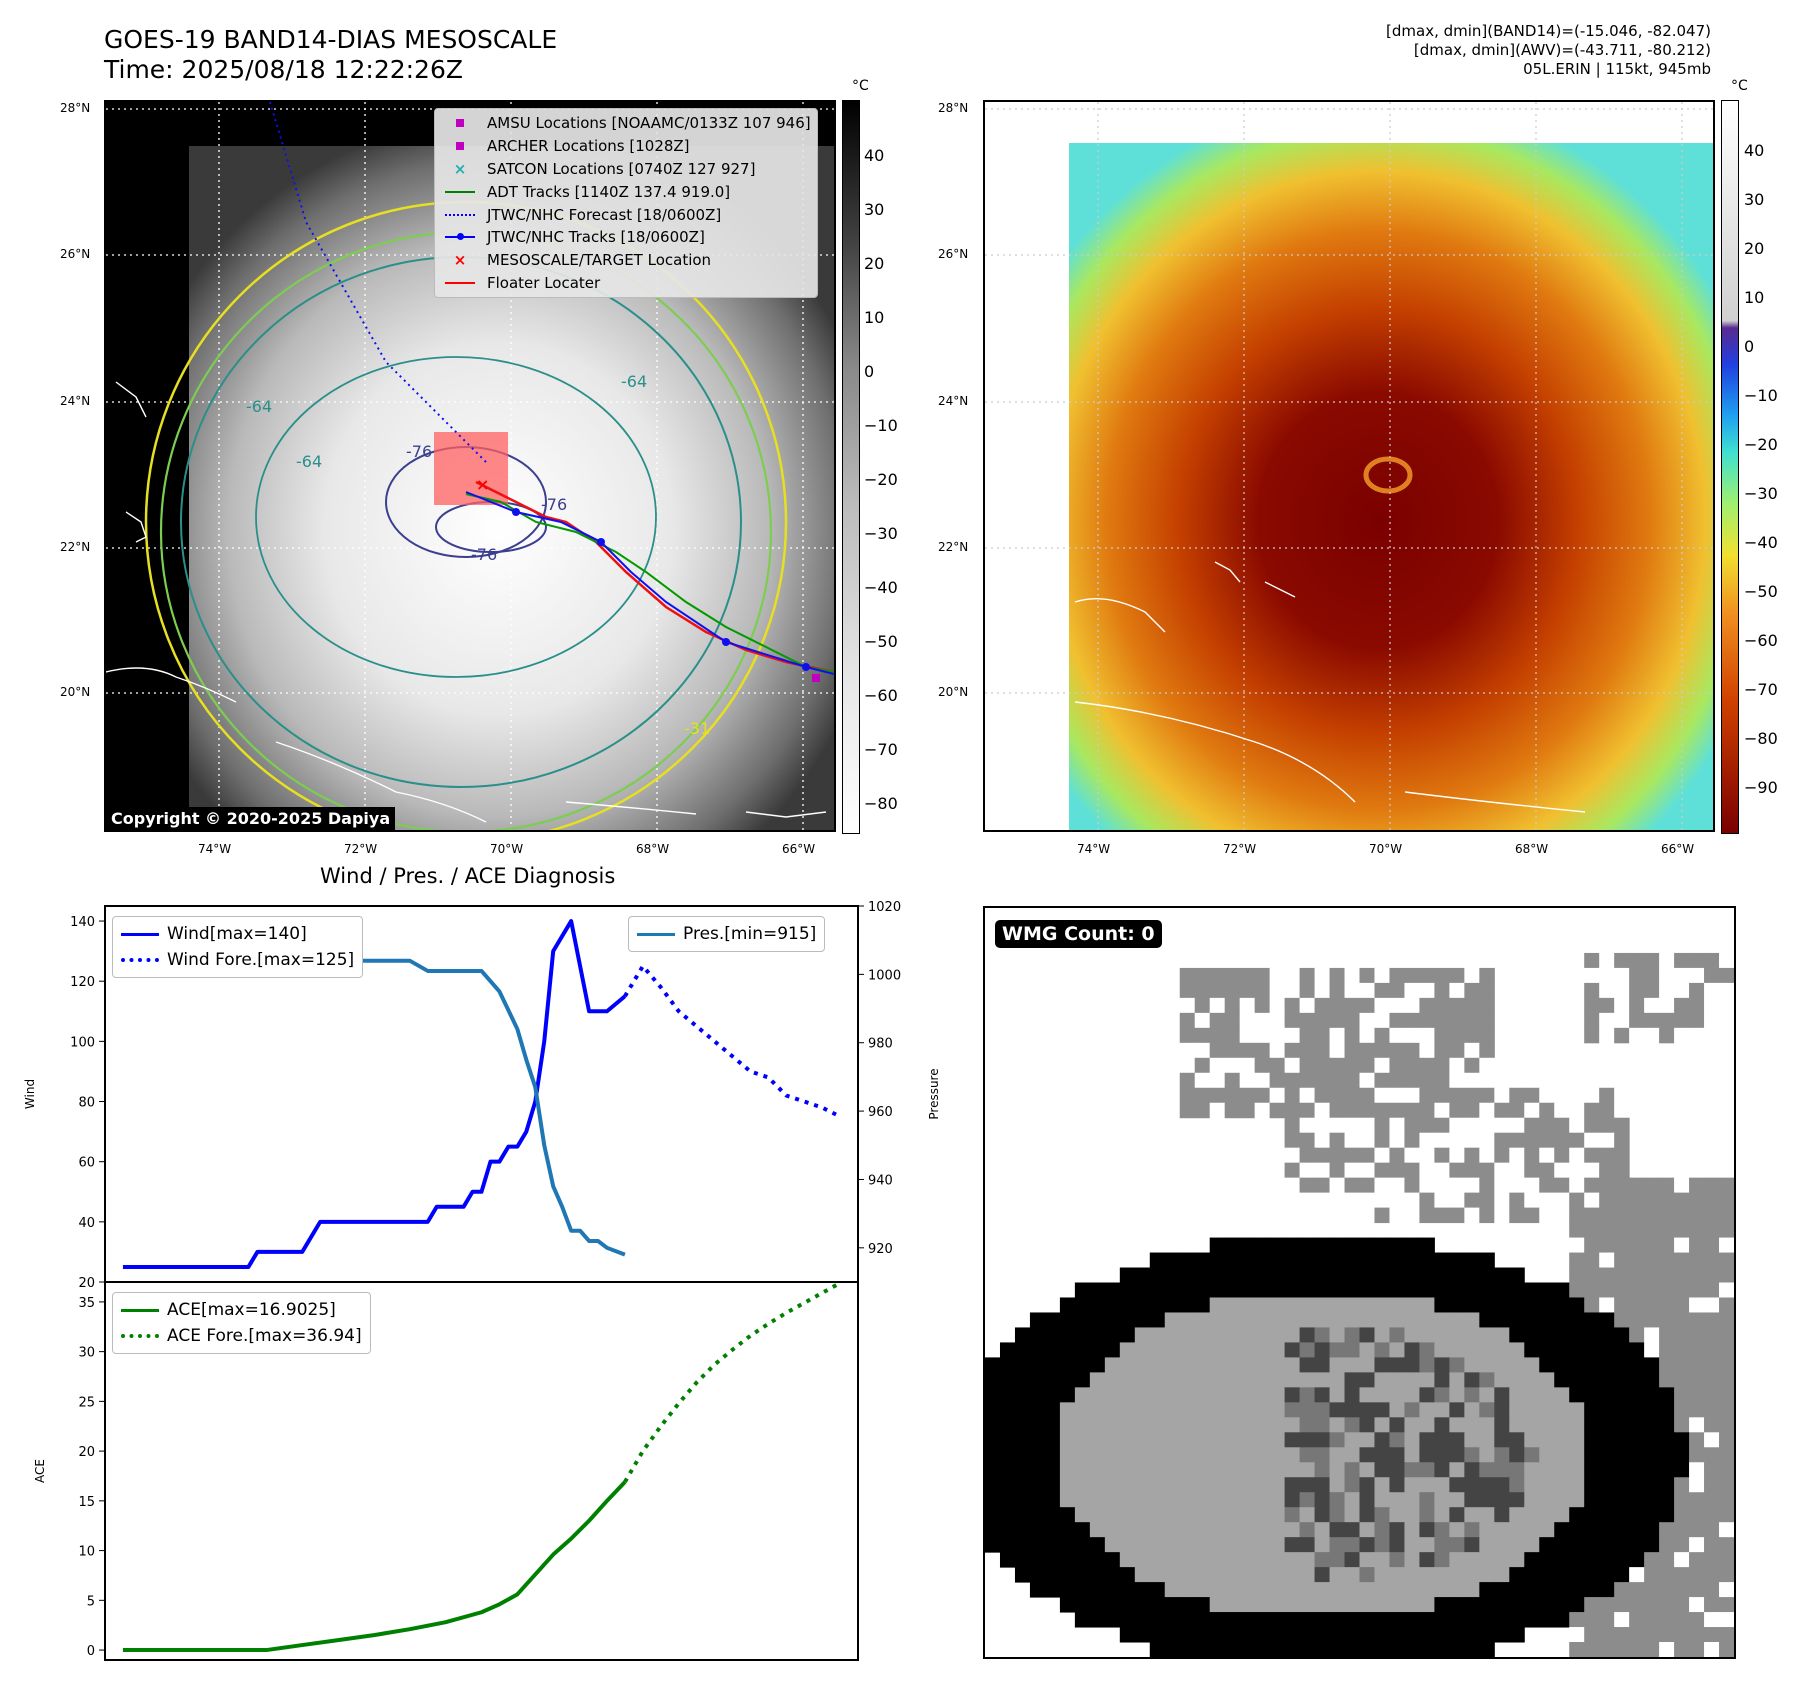  What do you see at coordinates (259, 406) in the screenshot?
I see `contour-label: -64` at bounding box center [259, 406].